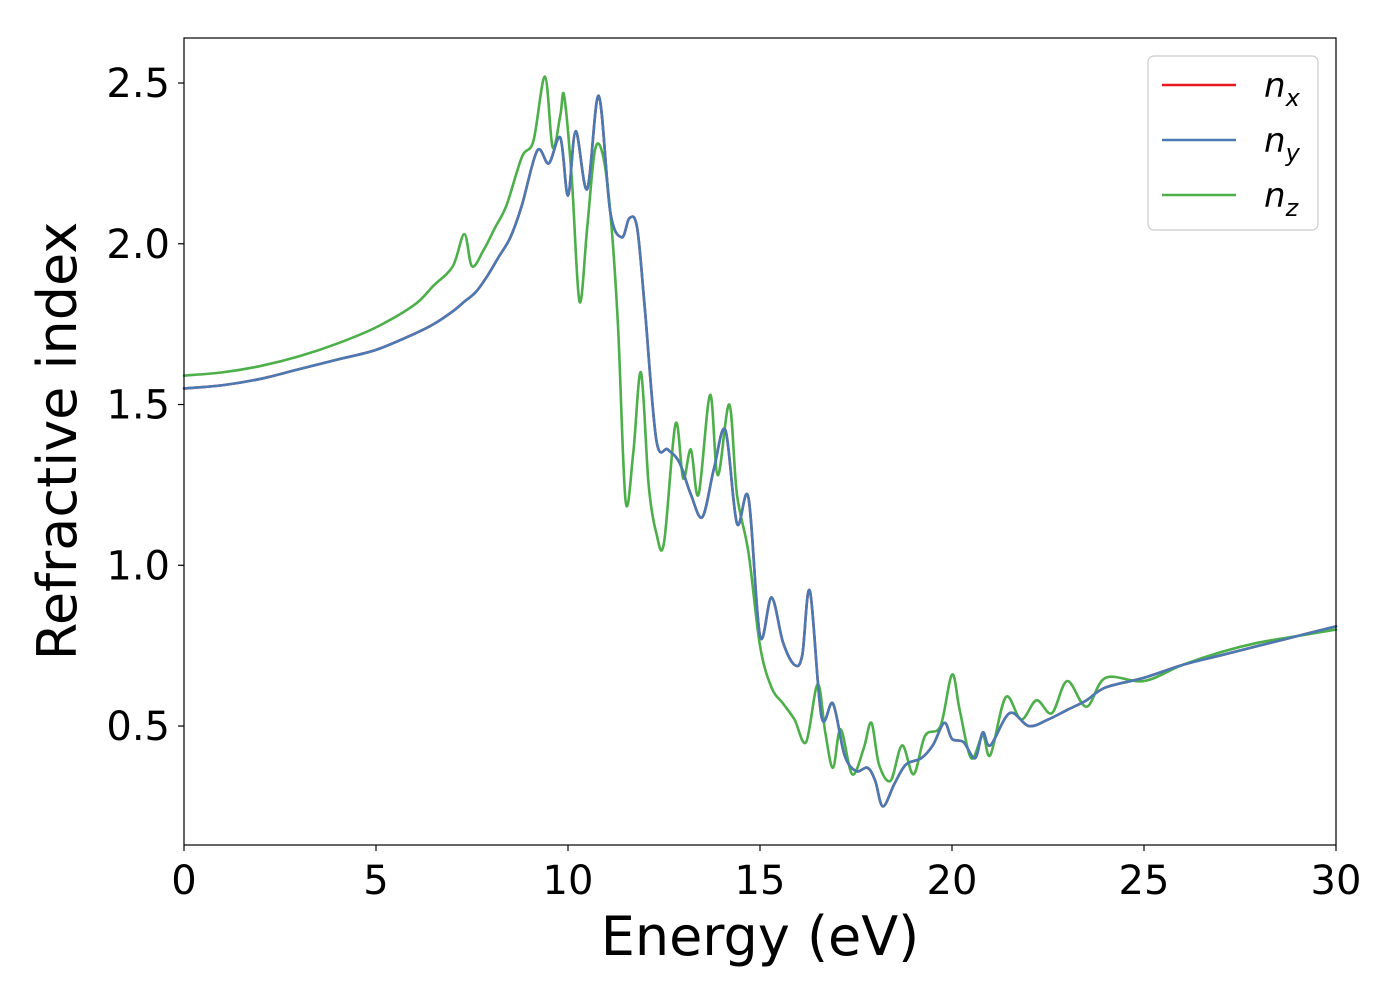 The height and width of the screenshot is (1000, 1400). I want to click on x-tick-label: 10, so click(568, 881).